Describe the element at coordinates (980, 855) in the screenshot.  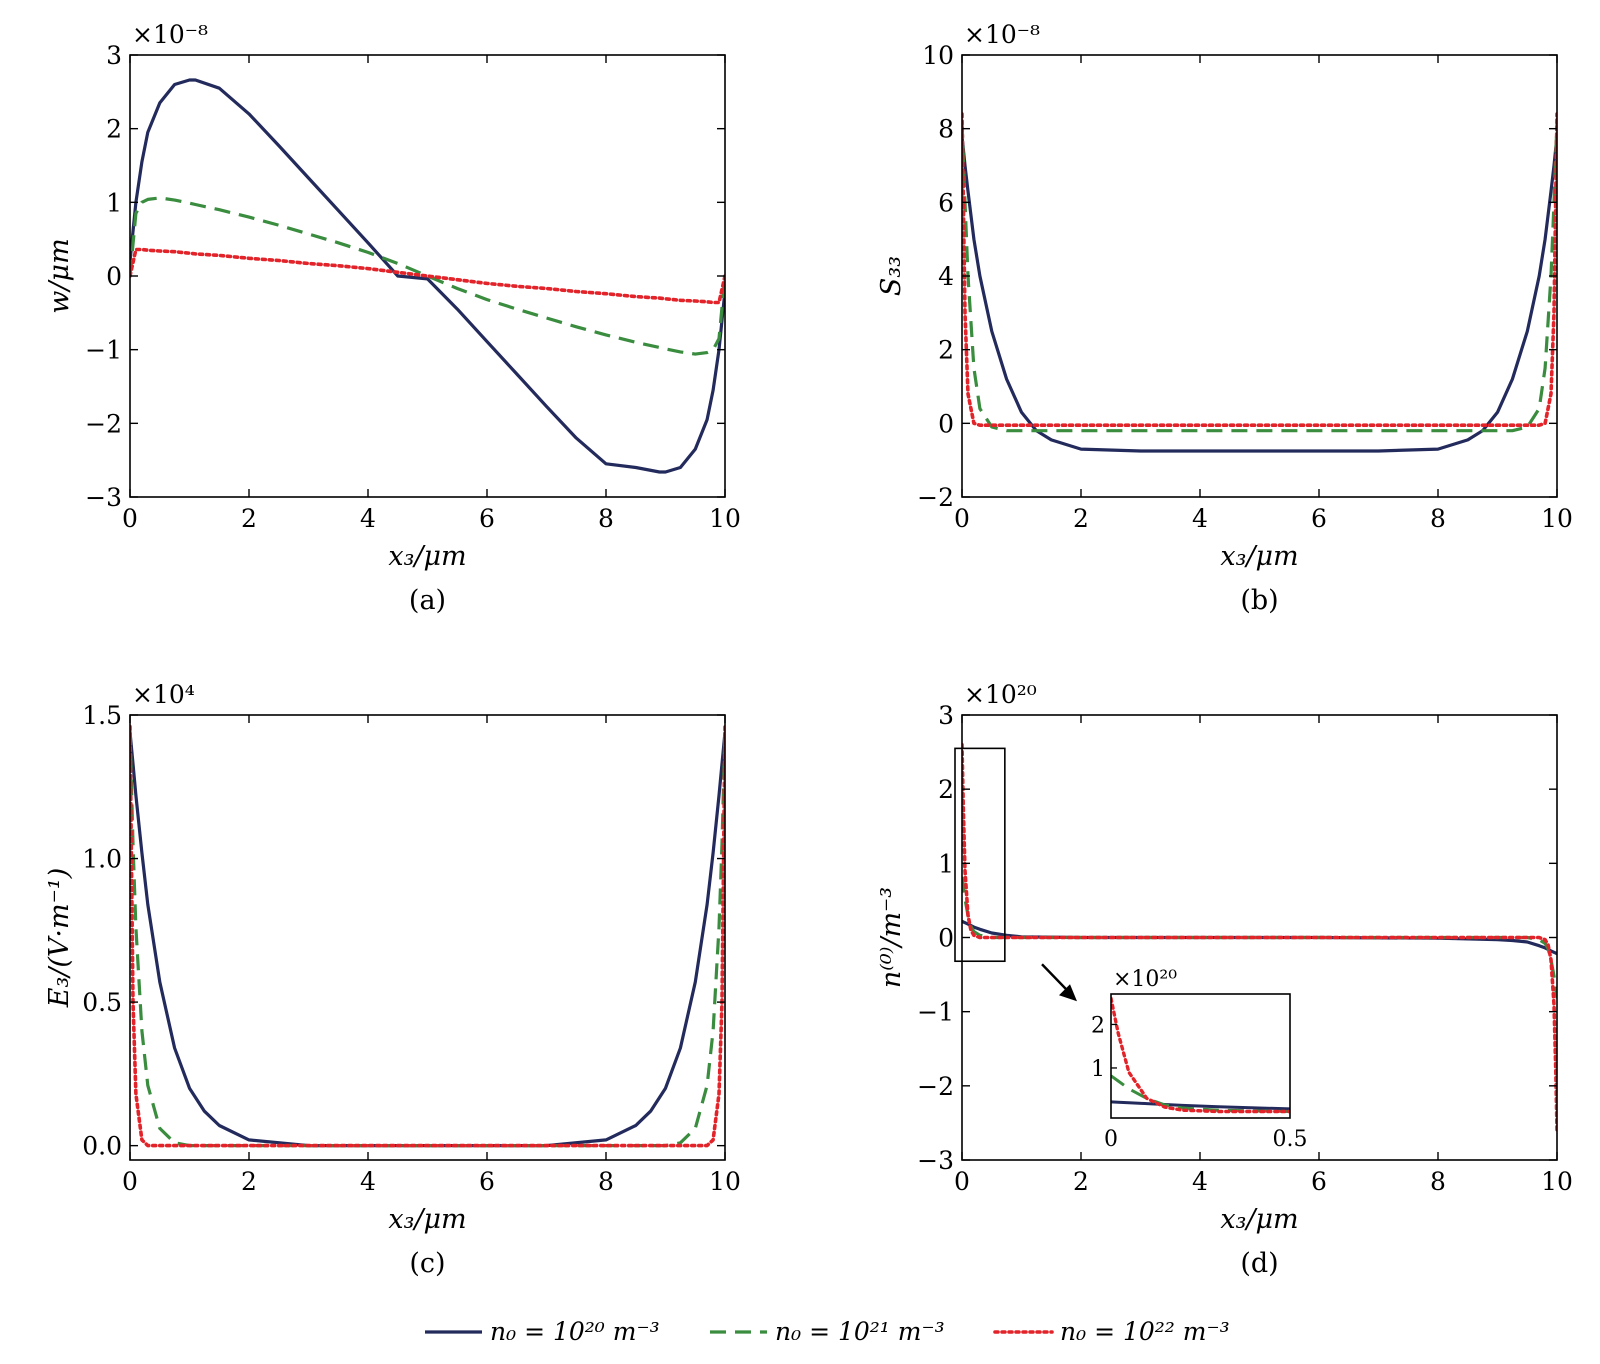
I see `zoom-region-box` at that location.